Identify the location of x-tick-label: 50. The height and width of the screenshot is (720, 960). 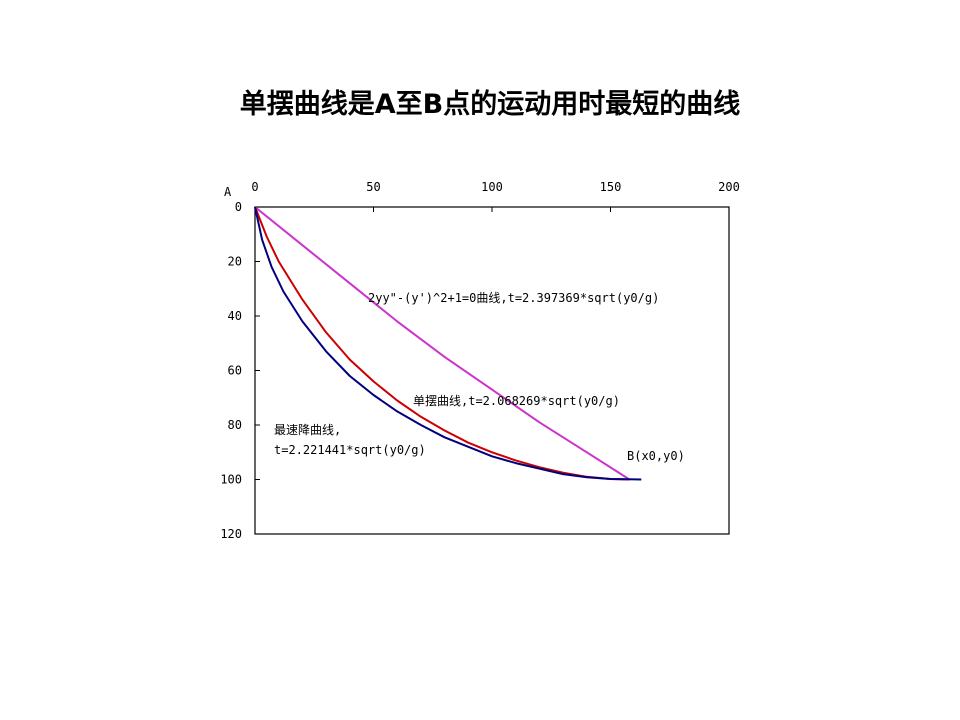
(373, 187).